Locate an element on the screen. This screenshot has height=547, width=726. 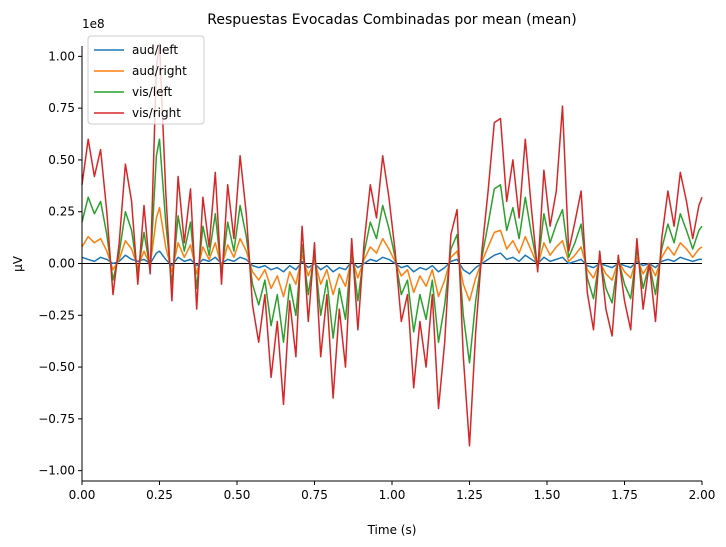
legend-label: aud/right is located at coordinates (159, 71).